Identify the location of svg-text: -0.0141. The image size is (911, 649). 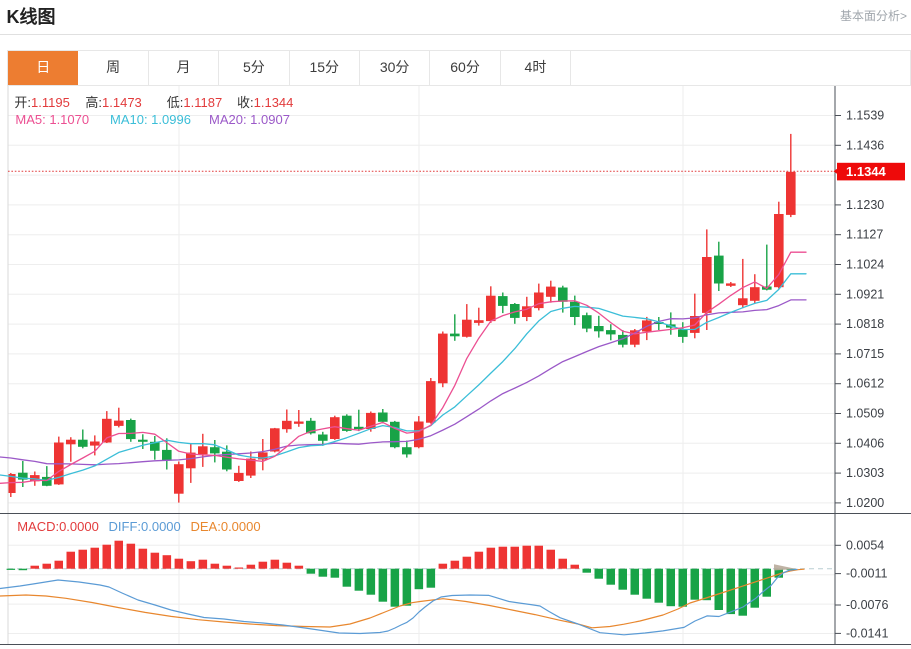
(867, 633).